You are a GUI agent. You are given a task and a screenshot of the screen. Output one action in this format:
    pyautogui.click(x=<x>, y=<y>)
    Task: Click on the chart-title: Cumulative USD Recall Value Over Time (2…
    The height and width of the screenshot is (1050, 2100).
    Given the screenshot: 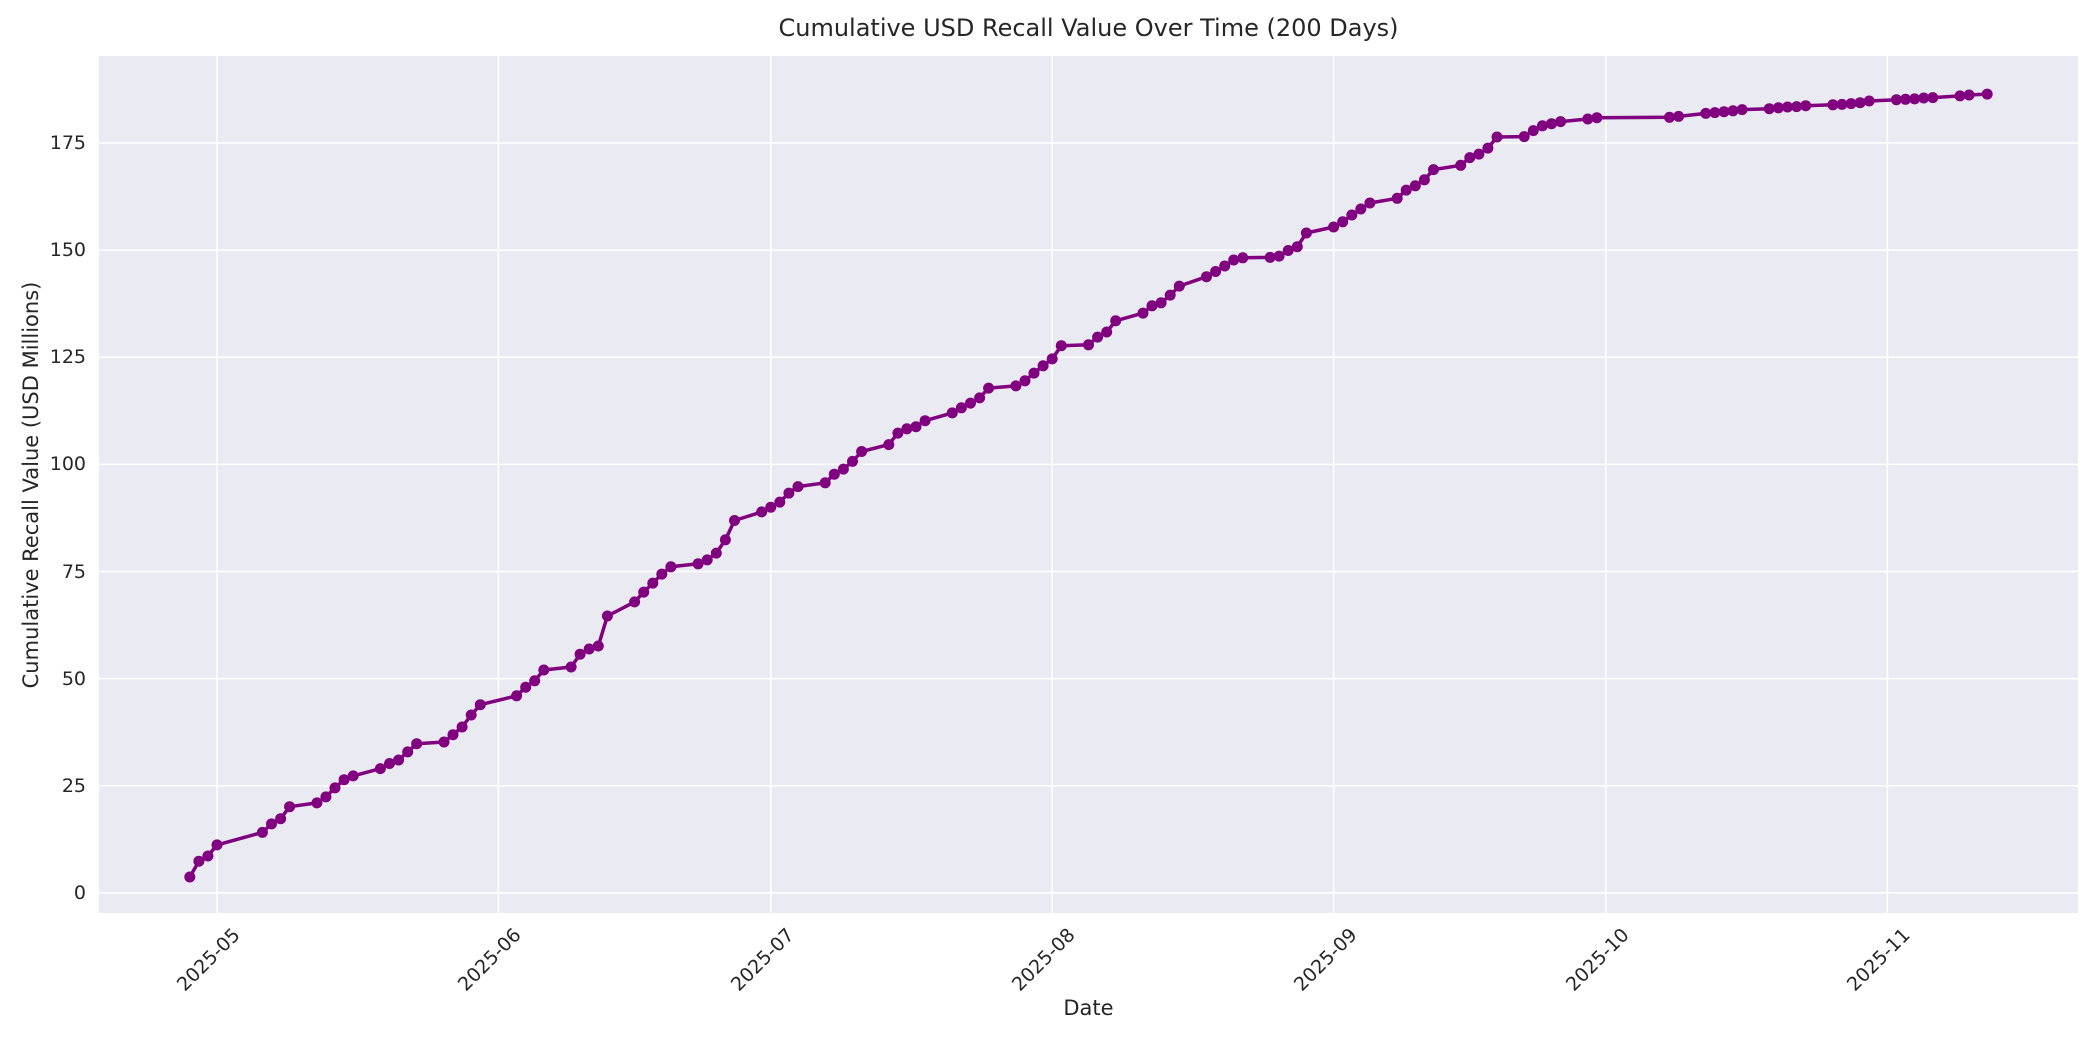 What is the action you would take?
    pyautogui.click(x=1088, y=28)
    